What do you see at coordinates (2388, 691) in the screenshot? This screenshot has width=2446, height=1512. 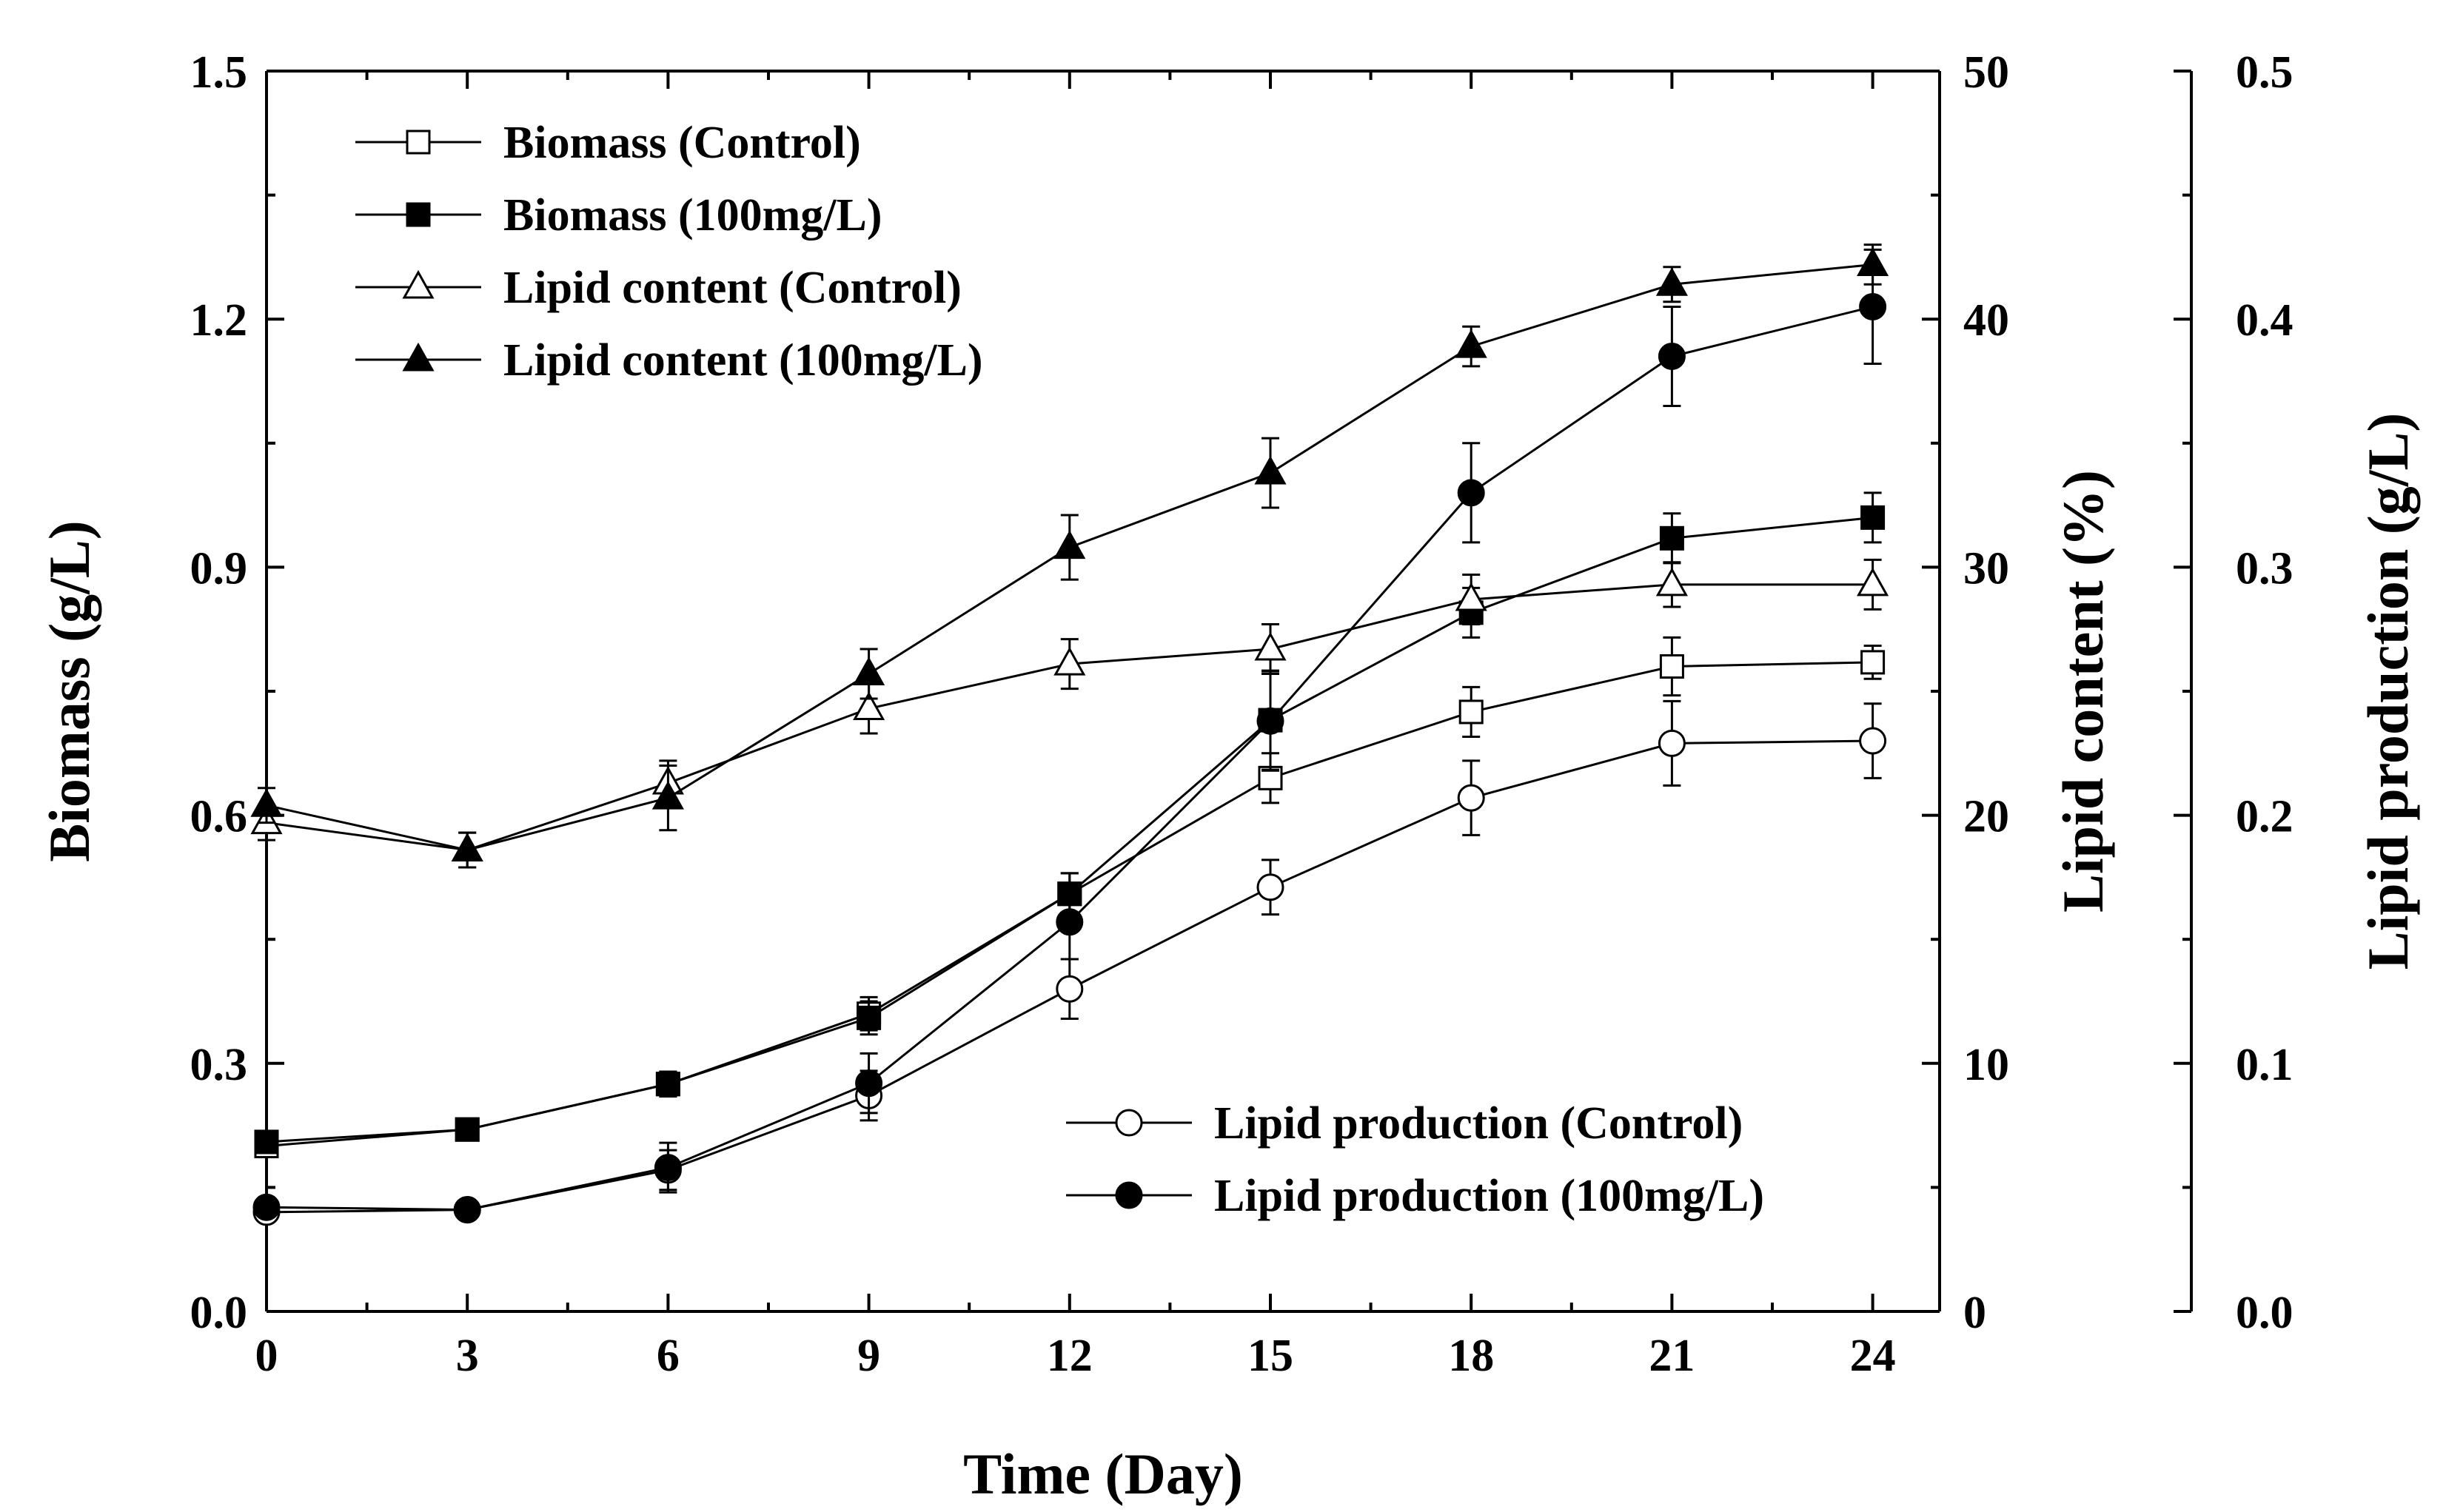 I see `y-axis-title-lipid_production: Lipid production (g/L)` at bounding box center [2388, 691].